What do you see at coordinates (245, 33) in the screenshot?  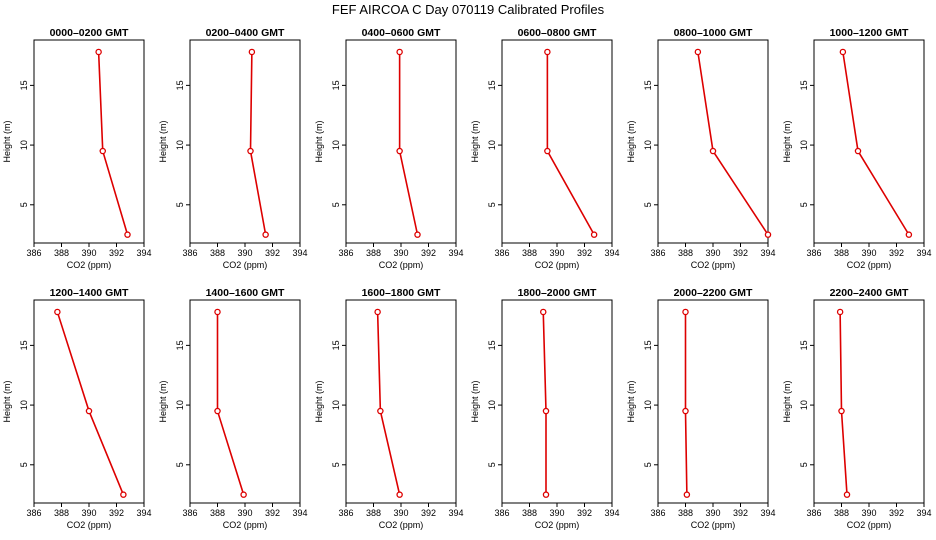 I see `panel-title: 0200–0400 GMT` at bounding box center [245, 33].